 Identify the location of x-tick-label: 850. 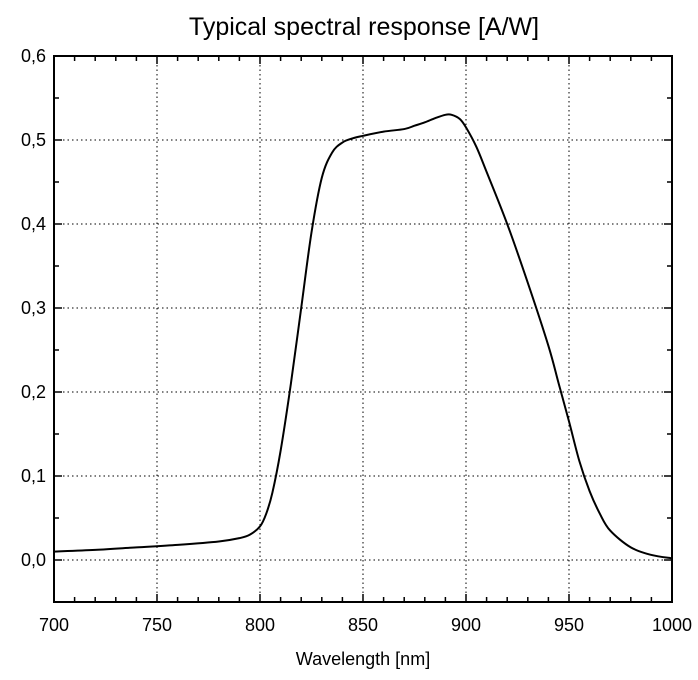
(363, 625).